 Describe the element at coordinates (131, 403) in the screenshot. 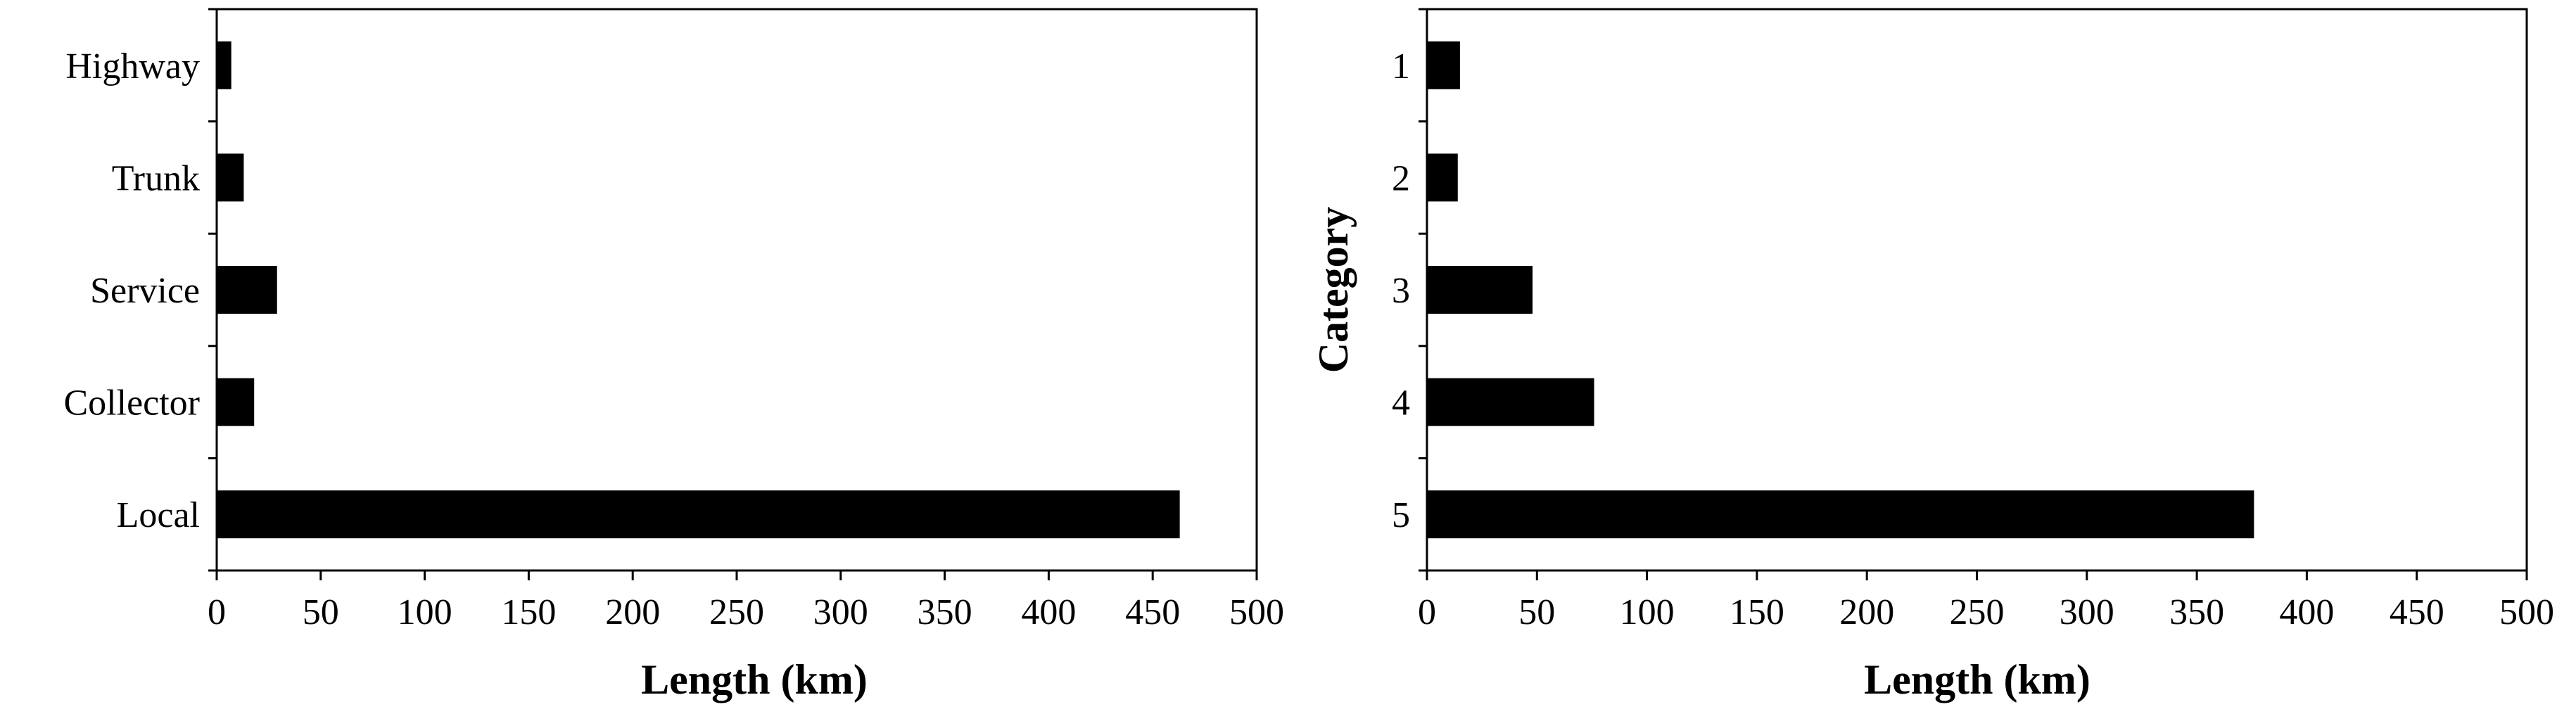

I see `y-tick-label: Collector` at that location.